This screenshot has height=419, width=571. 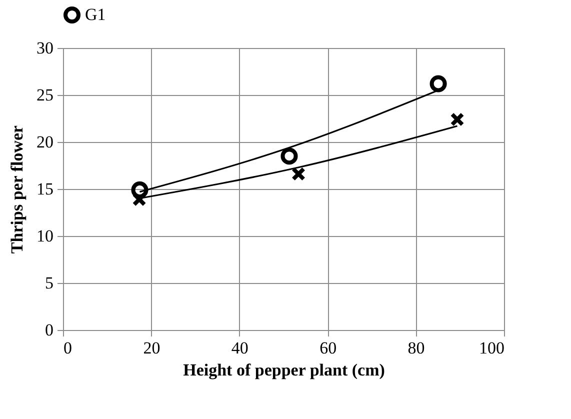 I want to click on y-tick-label: 30, so click(x=45, y=48).